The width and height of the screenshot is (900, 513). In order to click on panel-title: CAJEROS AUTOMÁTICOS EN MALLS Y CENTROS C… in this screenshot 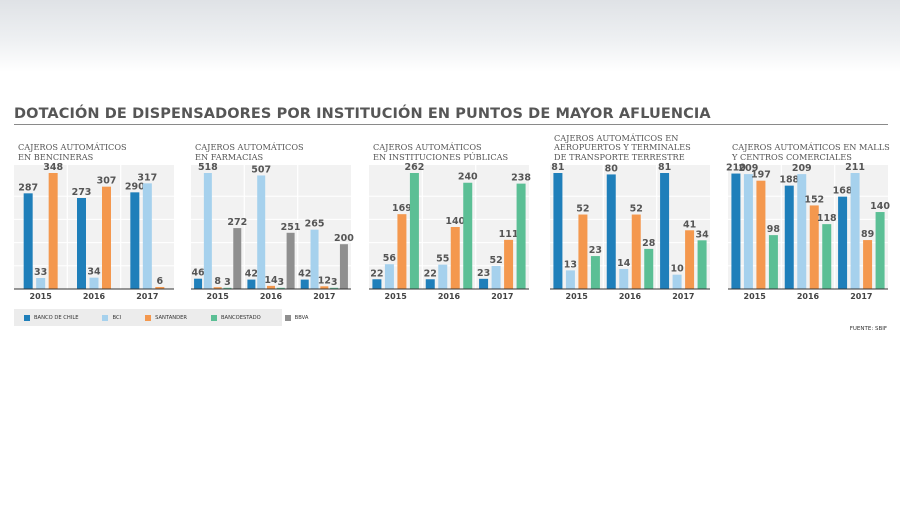, I will do `click(811, 152)`.